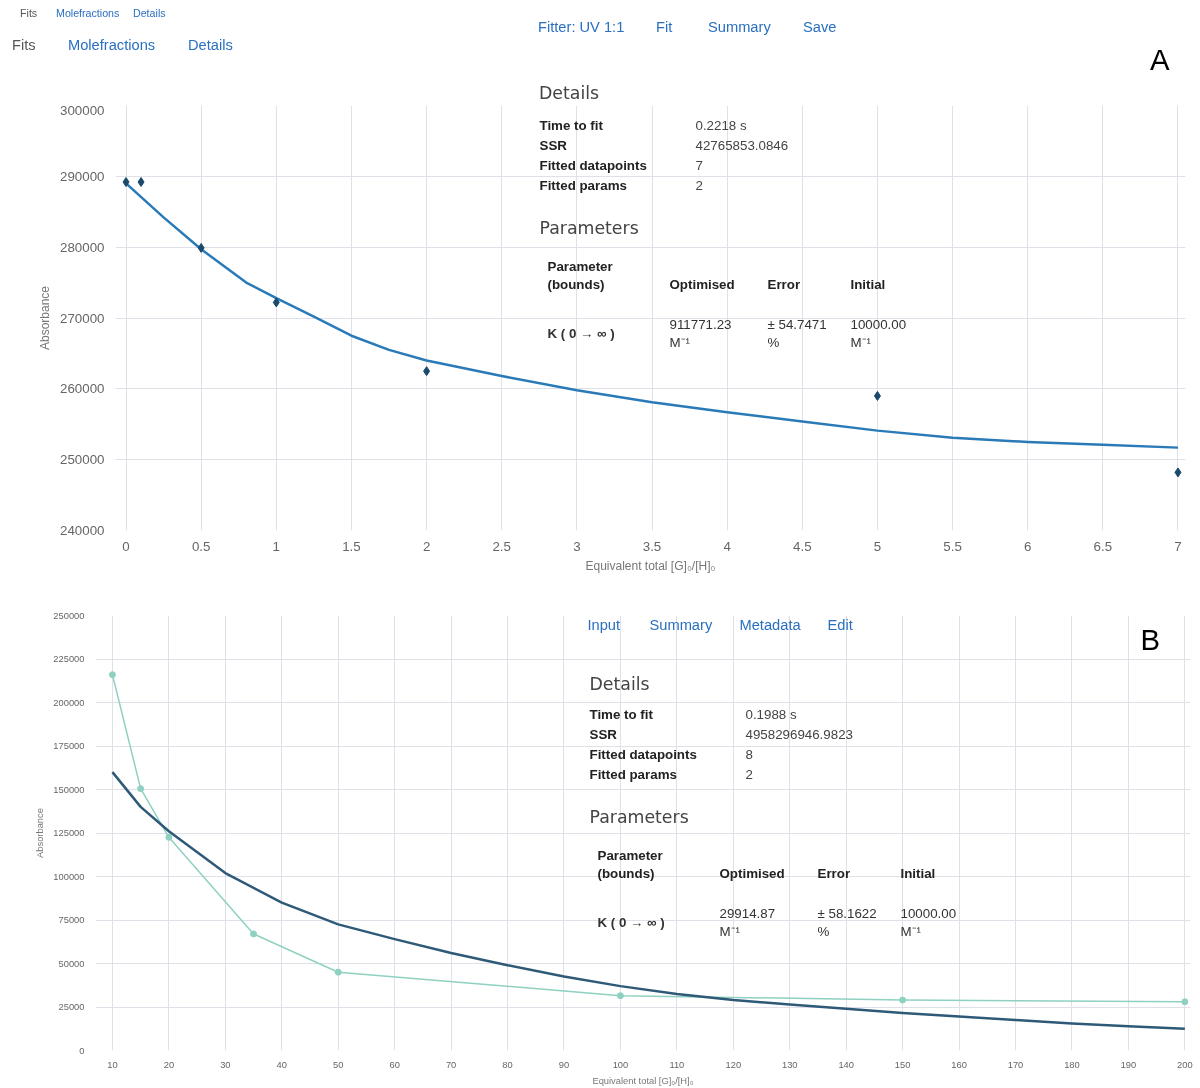 The width and height of the screenshot is (1200, 1088). What do you see at coordinates (733, 1064) in the screenshot?
I see `x-tick-label: 120` at bounding box center [733, 1064].